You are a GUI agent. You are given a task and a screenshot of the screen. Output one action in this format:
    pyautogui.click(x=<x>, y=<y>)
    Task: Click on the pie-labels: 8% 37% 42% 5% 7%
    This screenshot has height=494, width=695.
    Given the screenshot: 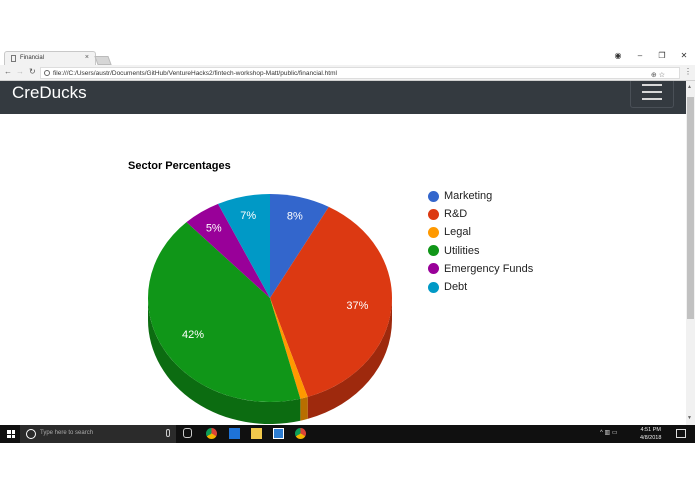 What is the action you would take?
    pyautogui.click(x=275, y=275)
    